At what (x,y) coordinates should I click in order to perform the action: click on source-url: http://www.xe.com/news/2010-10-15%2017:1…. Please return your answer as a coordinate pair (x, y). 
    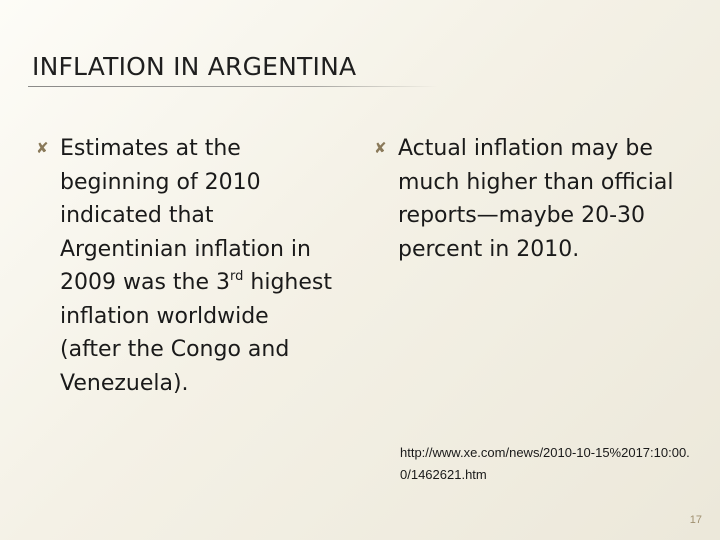
    Looking at the image, I should click on (545, 463).